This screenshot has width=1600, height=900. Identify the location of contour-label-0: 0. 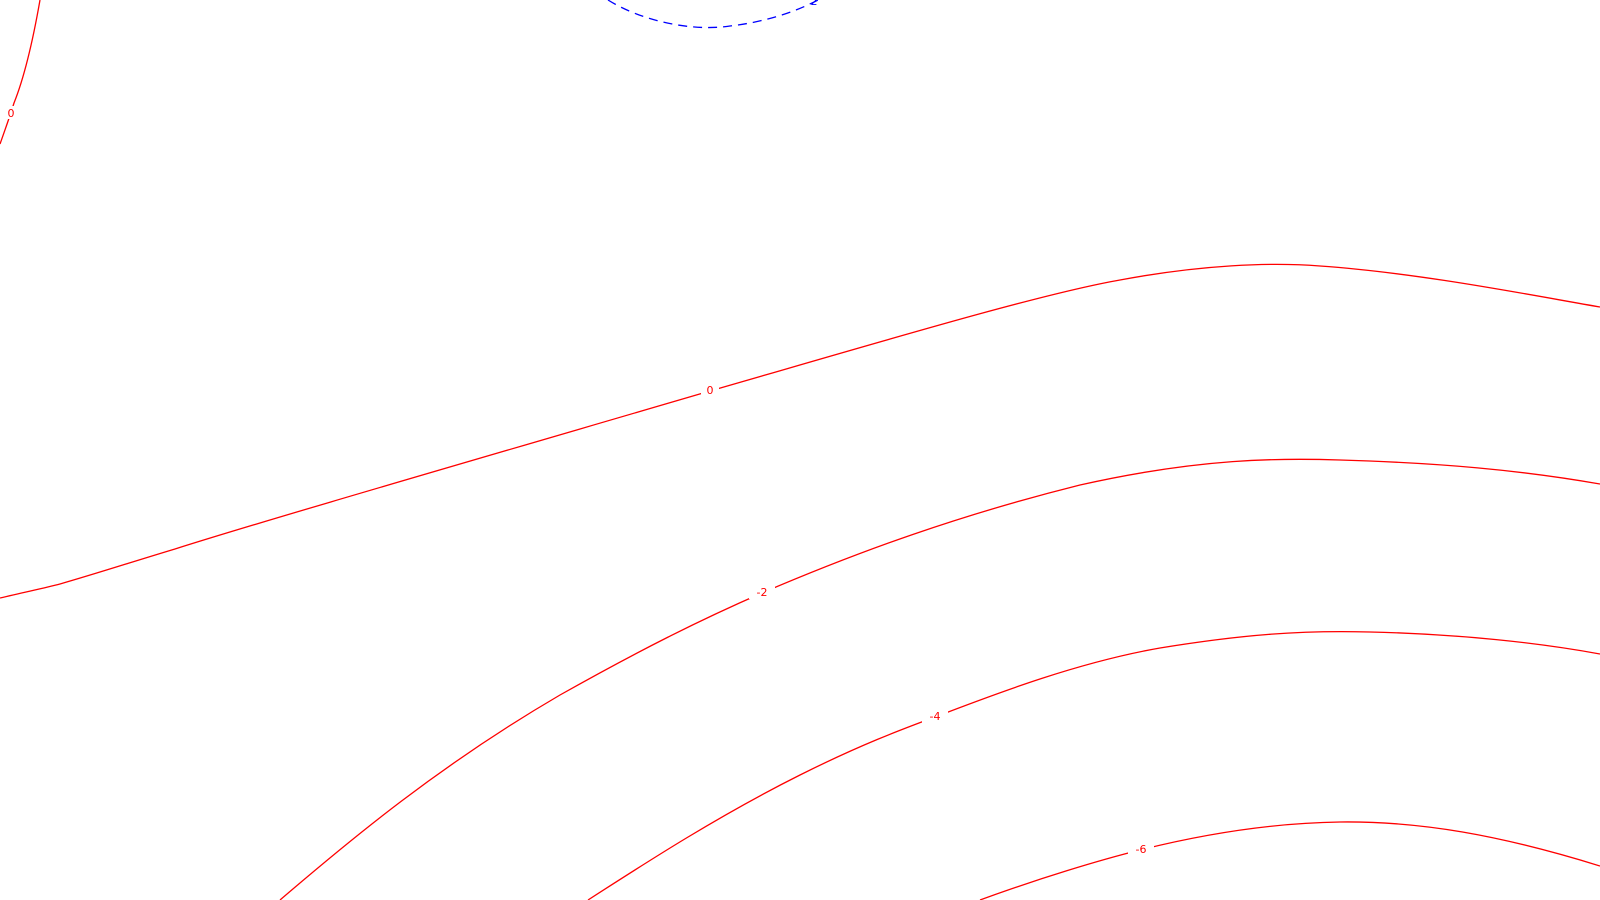
(710, 390).